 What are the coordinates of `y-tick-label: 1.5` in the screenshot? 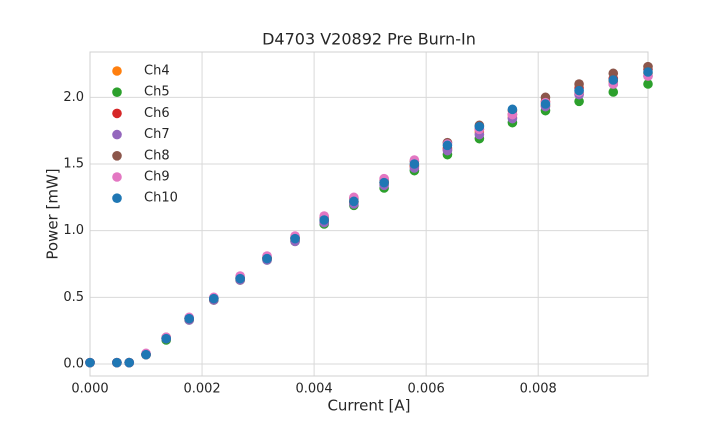 It's located at (73, 164).